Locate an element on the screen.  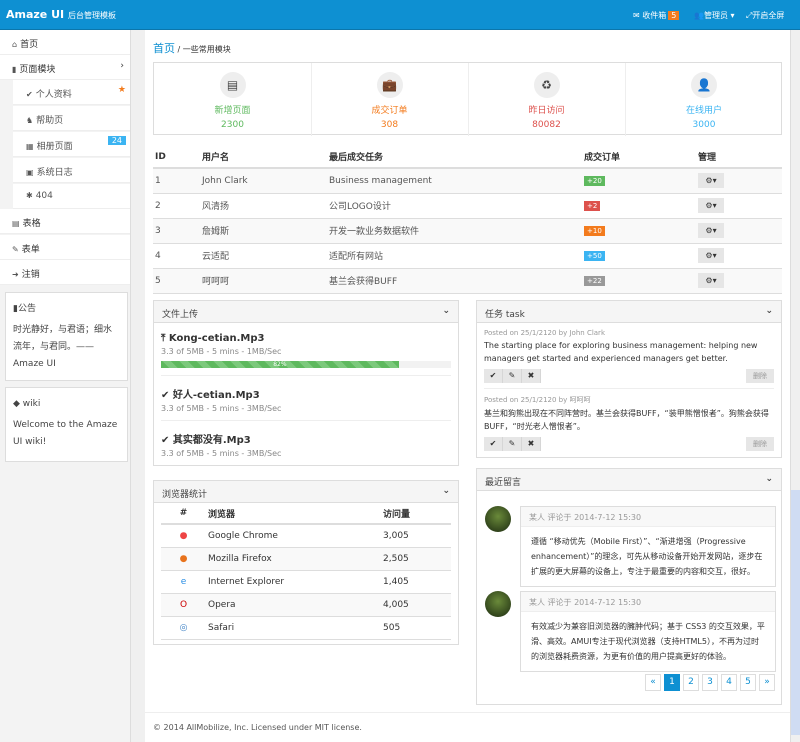
page-1: 1 is located at coordinates (672, 682).